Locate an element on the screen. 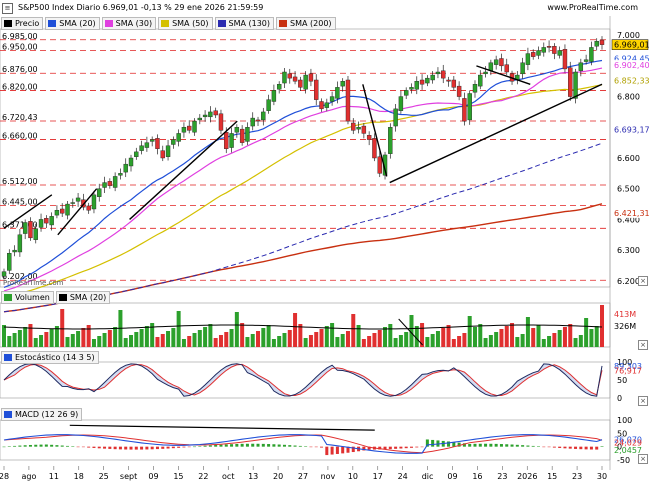 Image resolution: width=650 pixels, height=483 pixels. header-icon: ≡ is located at coordinates (8, 8).